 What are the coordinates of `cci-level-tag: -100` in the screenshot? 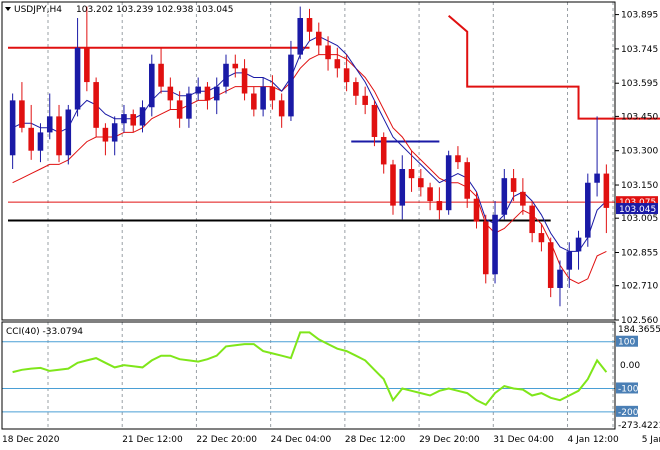 It's located at (628, 389).